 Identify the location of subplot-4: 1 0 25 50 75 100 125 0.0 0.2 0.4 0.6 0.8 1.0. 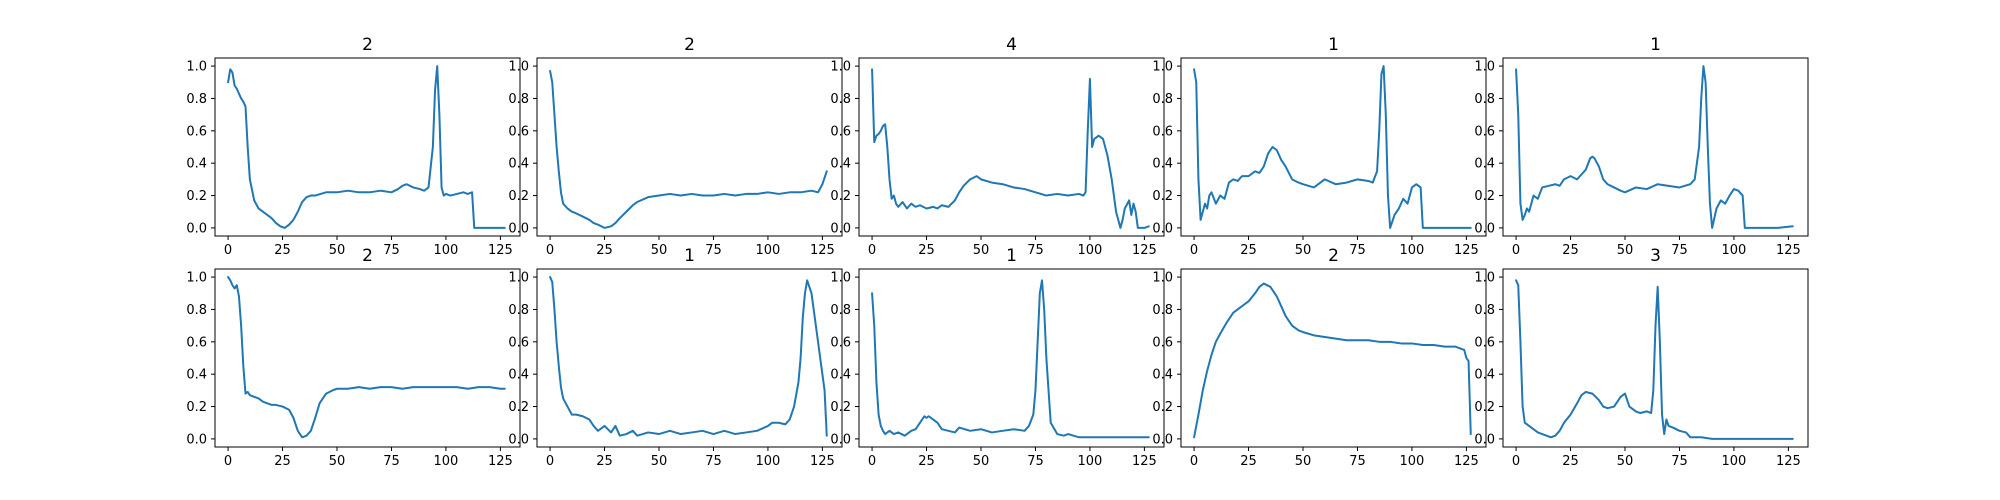
(1319, 146).